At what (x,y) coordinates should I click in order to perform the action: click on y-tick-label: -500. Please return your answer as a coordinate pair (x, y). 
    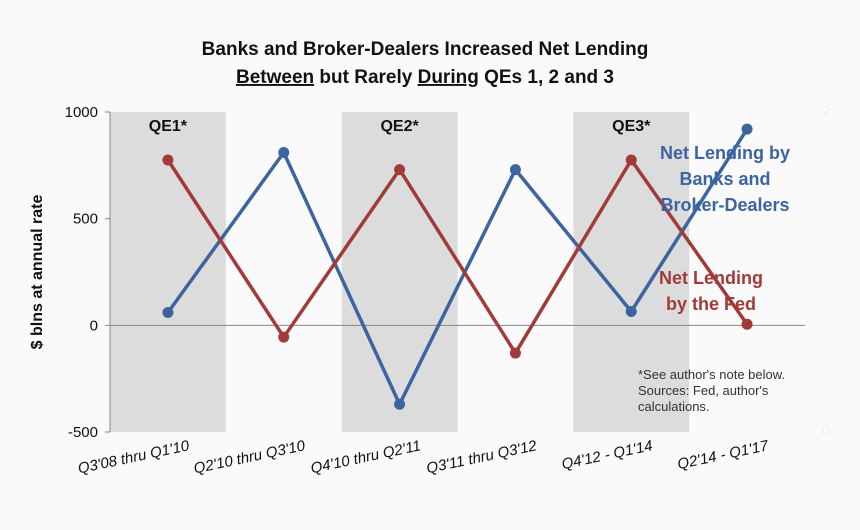
    Looking at the image, I should click on (83, 432).